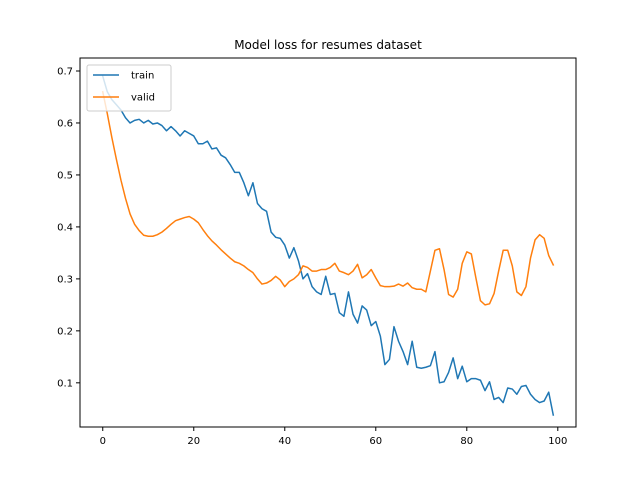 Image resolution: width=640 pixels, height=480 pixels. What do you see at coordinates (466, 441) in the screenshot?
I see `x-tick-label: 80` at bounding box center [466, 441].